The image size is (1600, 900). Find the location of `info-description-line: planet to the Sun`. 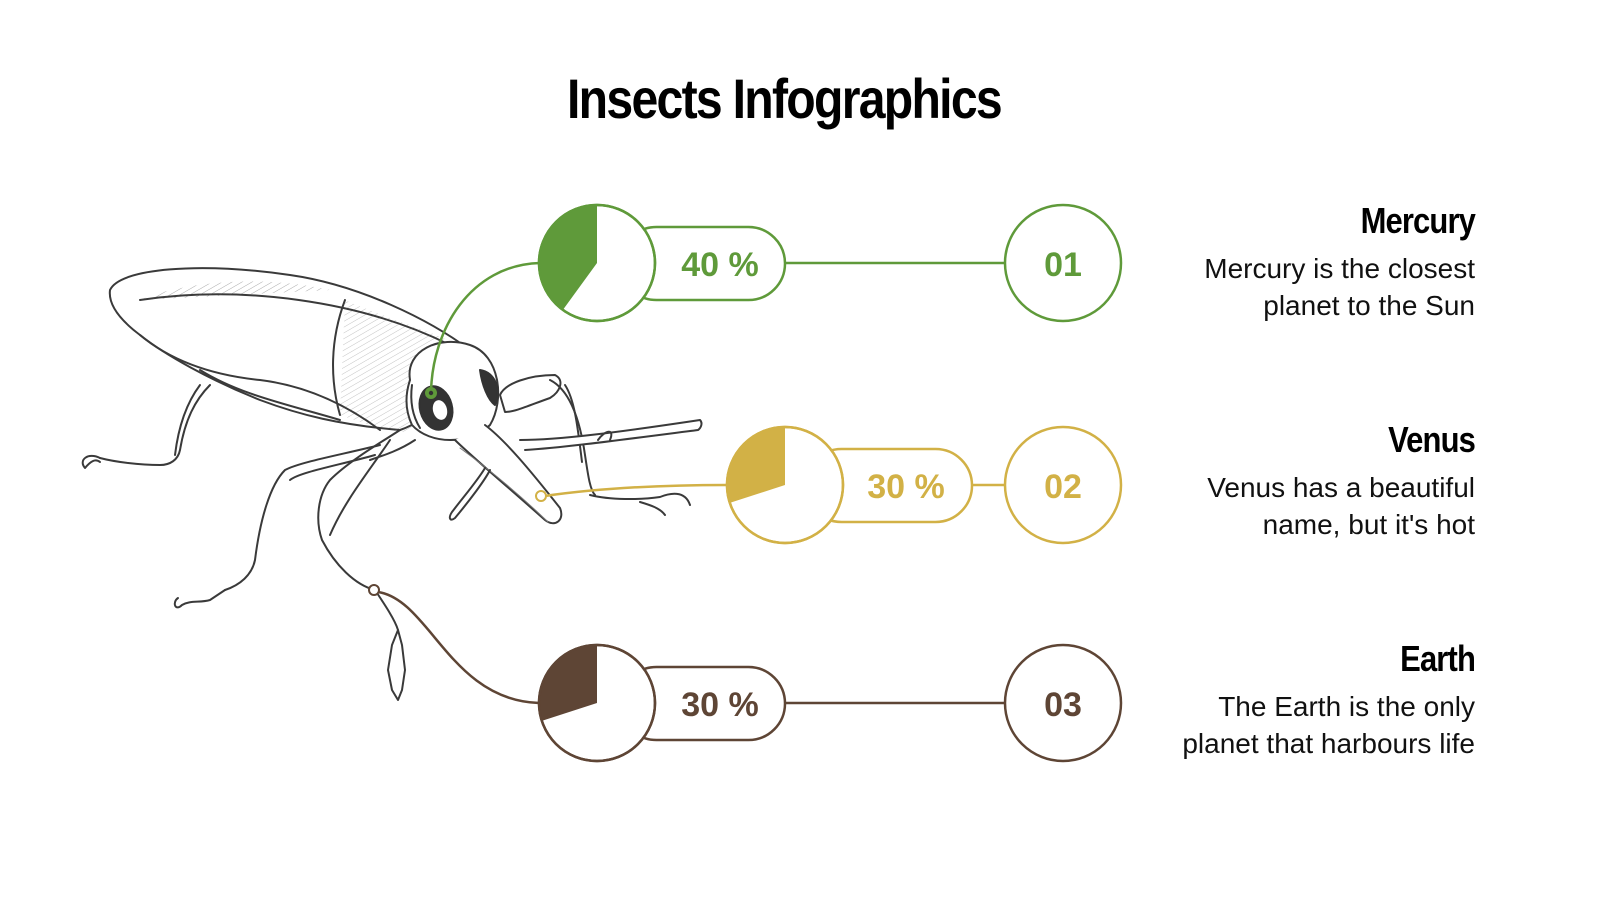

info-description-line: planet to the Sun is located at coordinates (1369, 305).